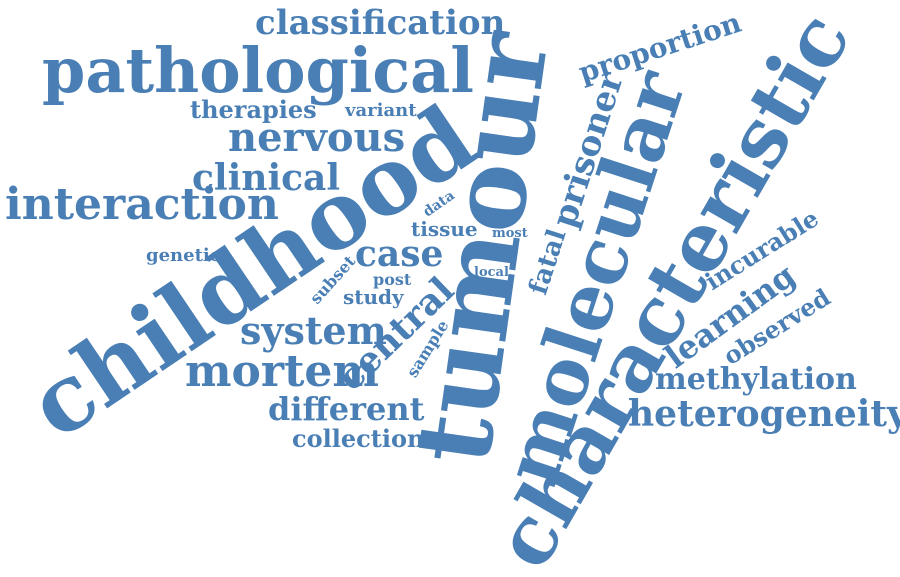 The height and width of the screenshot is (577, 900). I want to click on word-classification: classification, so click(380, 23).